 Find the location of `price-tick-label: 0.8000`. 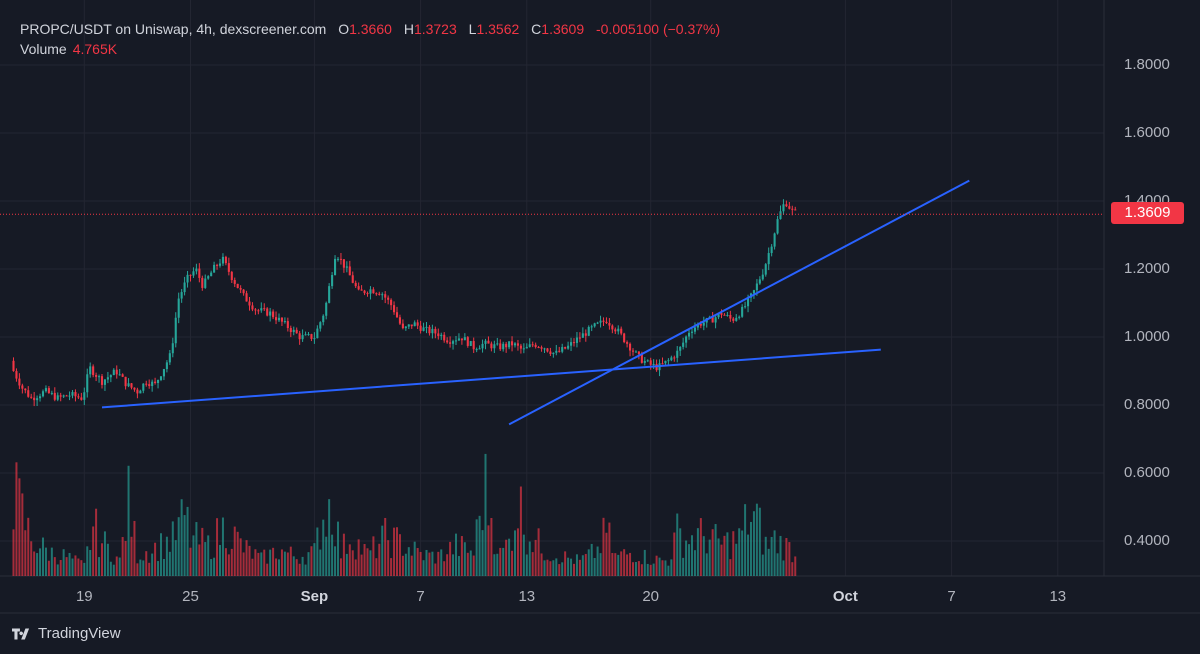

price-tick-label: 0.8000 is located at coordinates (1147, 404).